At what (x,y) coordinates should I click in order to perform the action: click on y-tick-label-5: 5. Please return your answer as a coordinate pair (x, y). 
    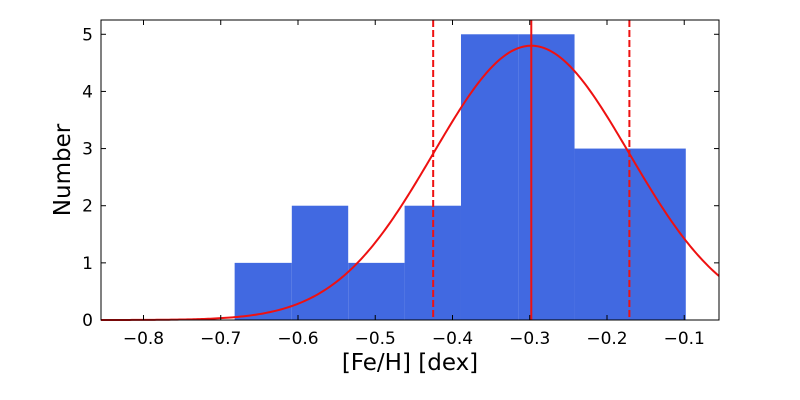
    Looking at the image, I should click on (87, 35).